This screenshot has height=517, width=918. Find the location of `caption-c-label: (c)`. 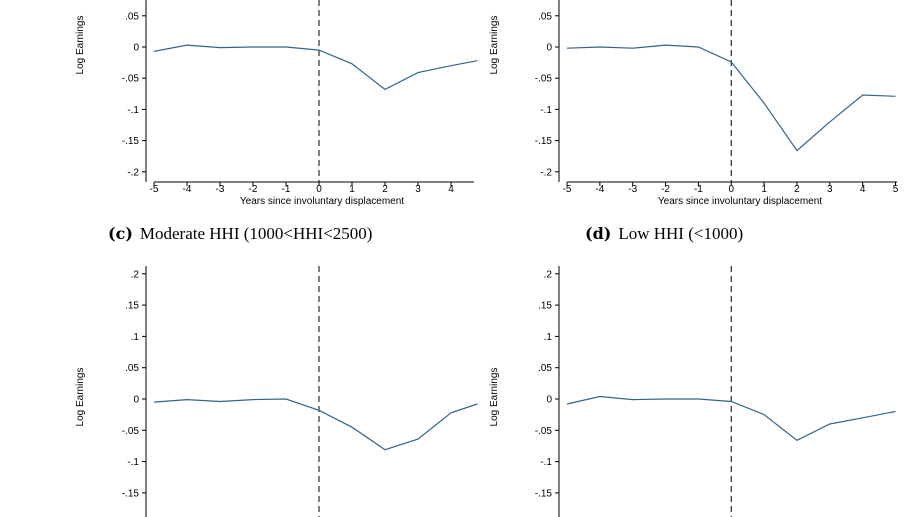

caption-c-label: (c) is located at coordinates (120, 233).